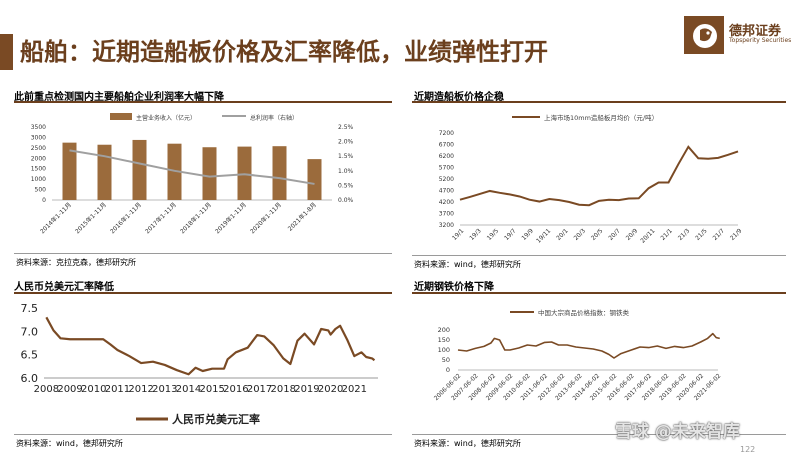 The width and height of the screenshot is (800, 454). What do you see at coordinates (274, 118) in the screenshot?
I see `legend-label-margin: 总利润率（右轴）` at bounding box center [274, 118].